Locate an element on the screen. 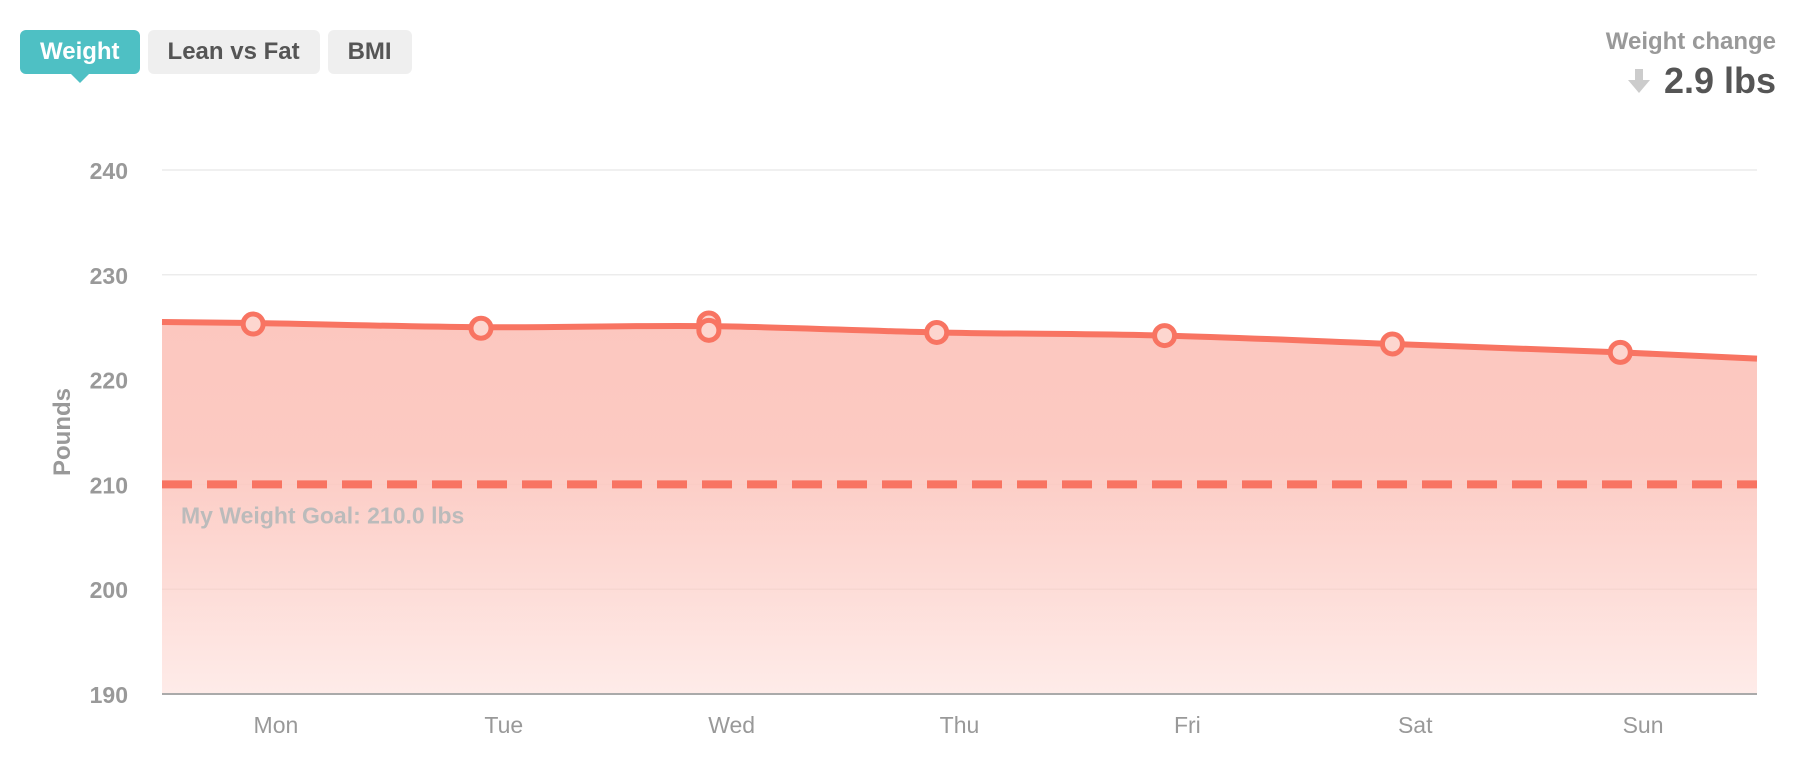 The width and height of the screenshot is (1796, 770). x-tick-label: Wed is located at coordinates (731, 725).